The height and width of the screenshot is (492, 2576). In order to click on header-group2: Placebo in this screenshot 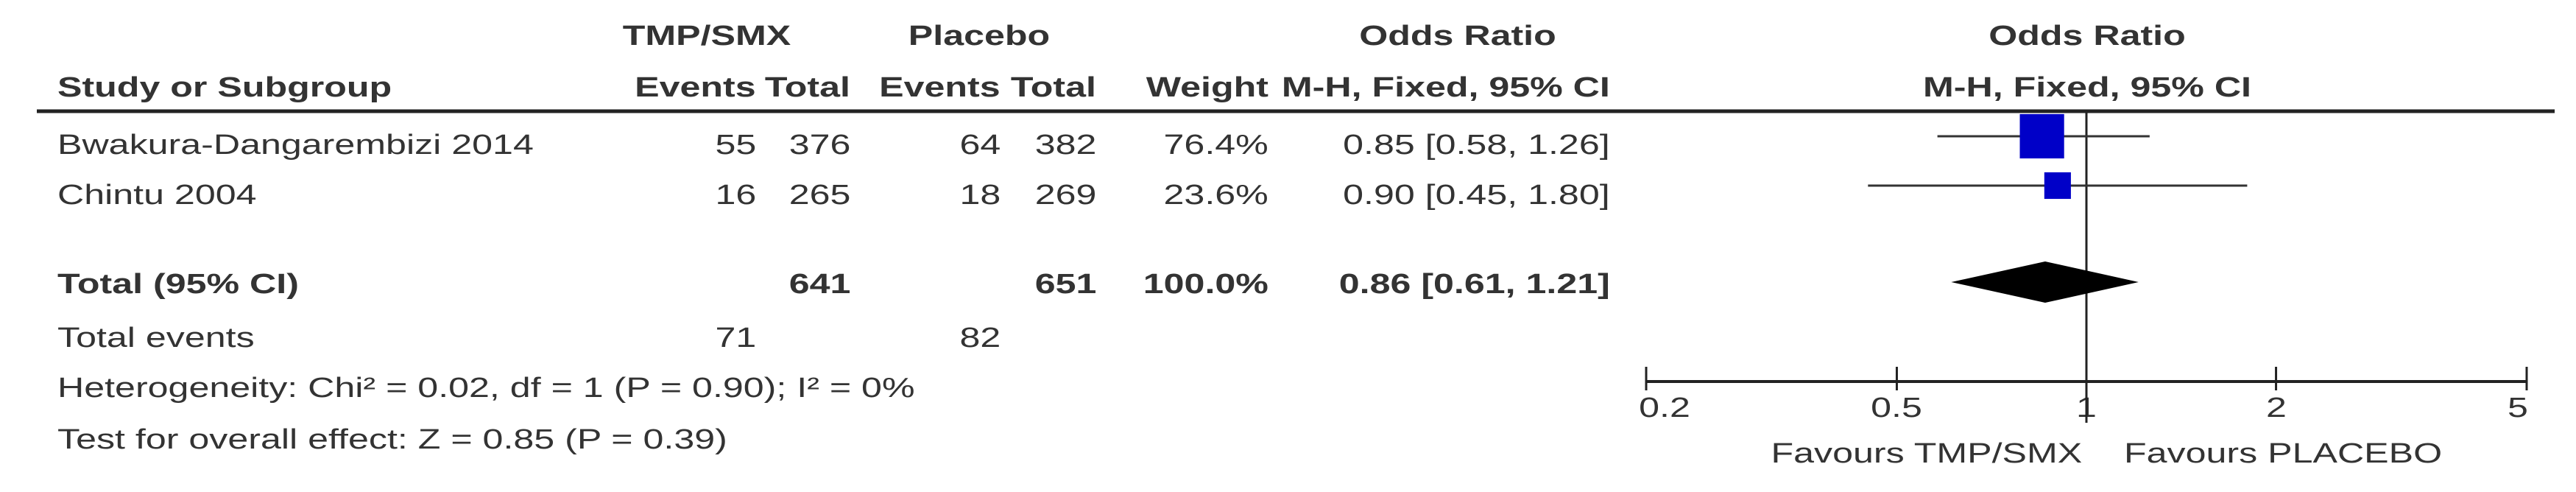, I will do `click(979, 36)`.